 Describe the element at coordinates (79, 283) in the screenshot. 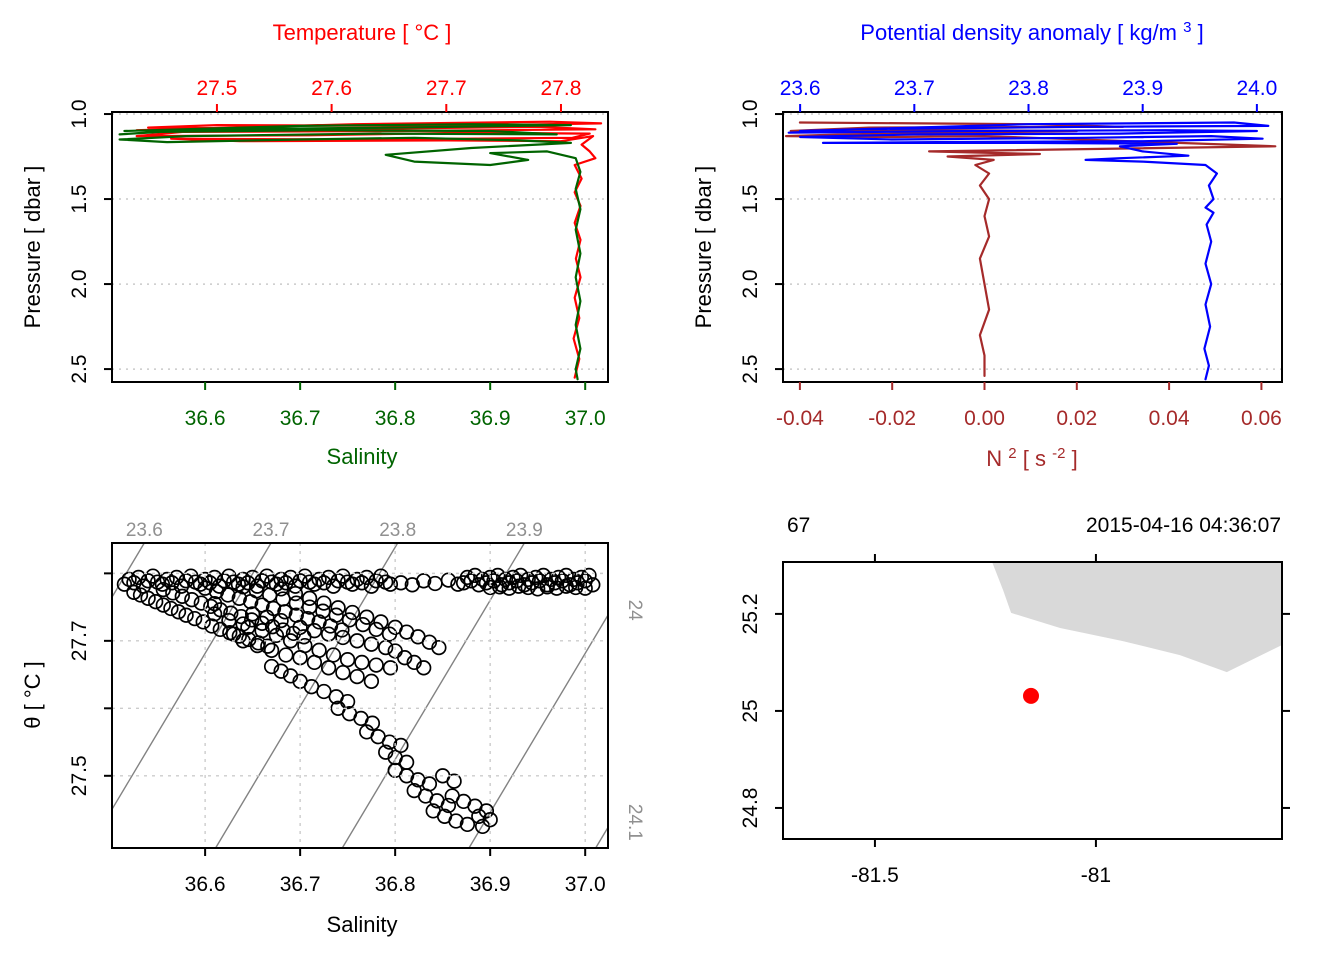

I see `tick-label: 2.0` at that location.